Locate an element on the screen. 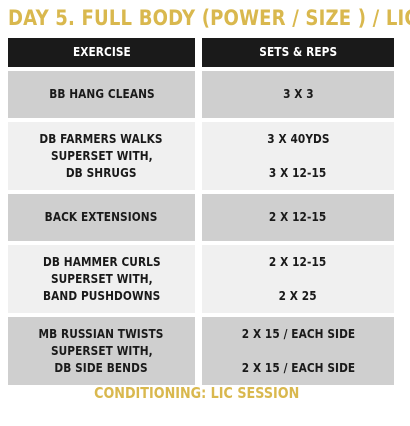  header-sets-reps: SETS & REPS is located at coordinates (298, 52).